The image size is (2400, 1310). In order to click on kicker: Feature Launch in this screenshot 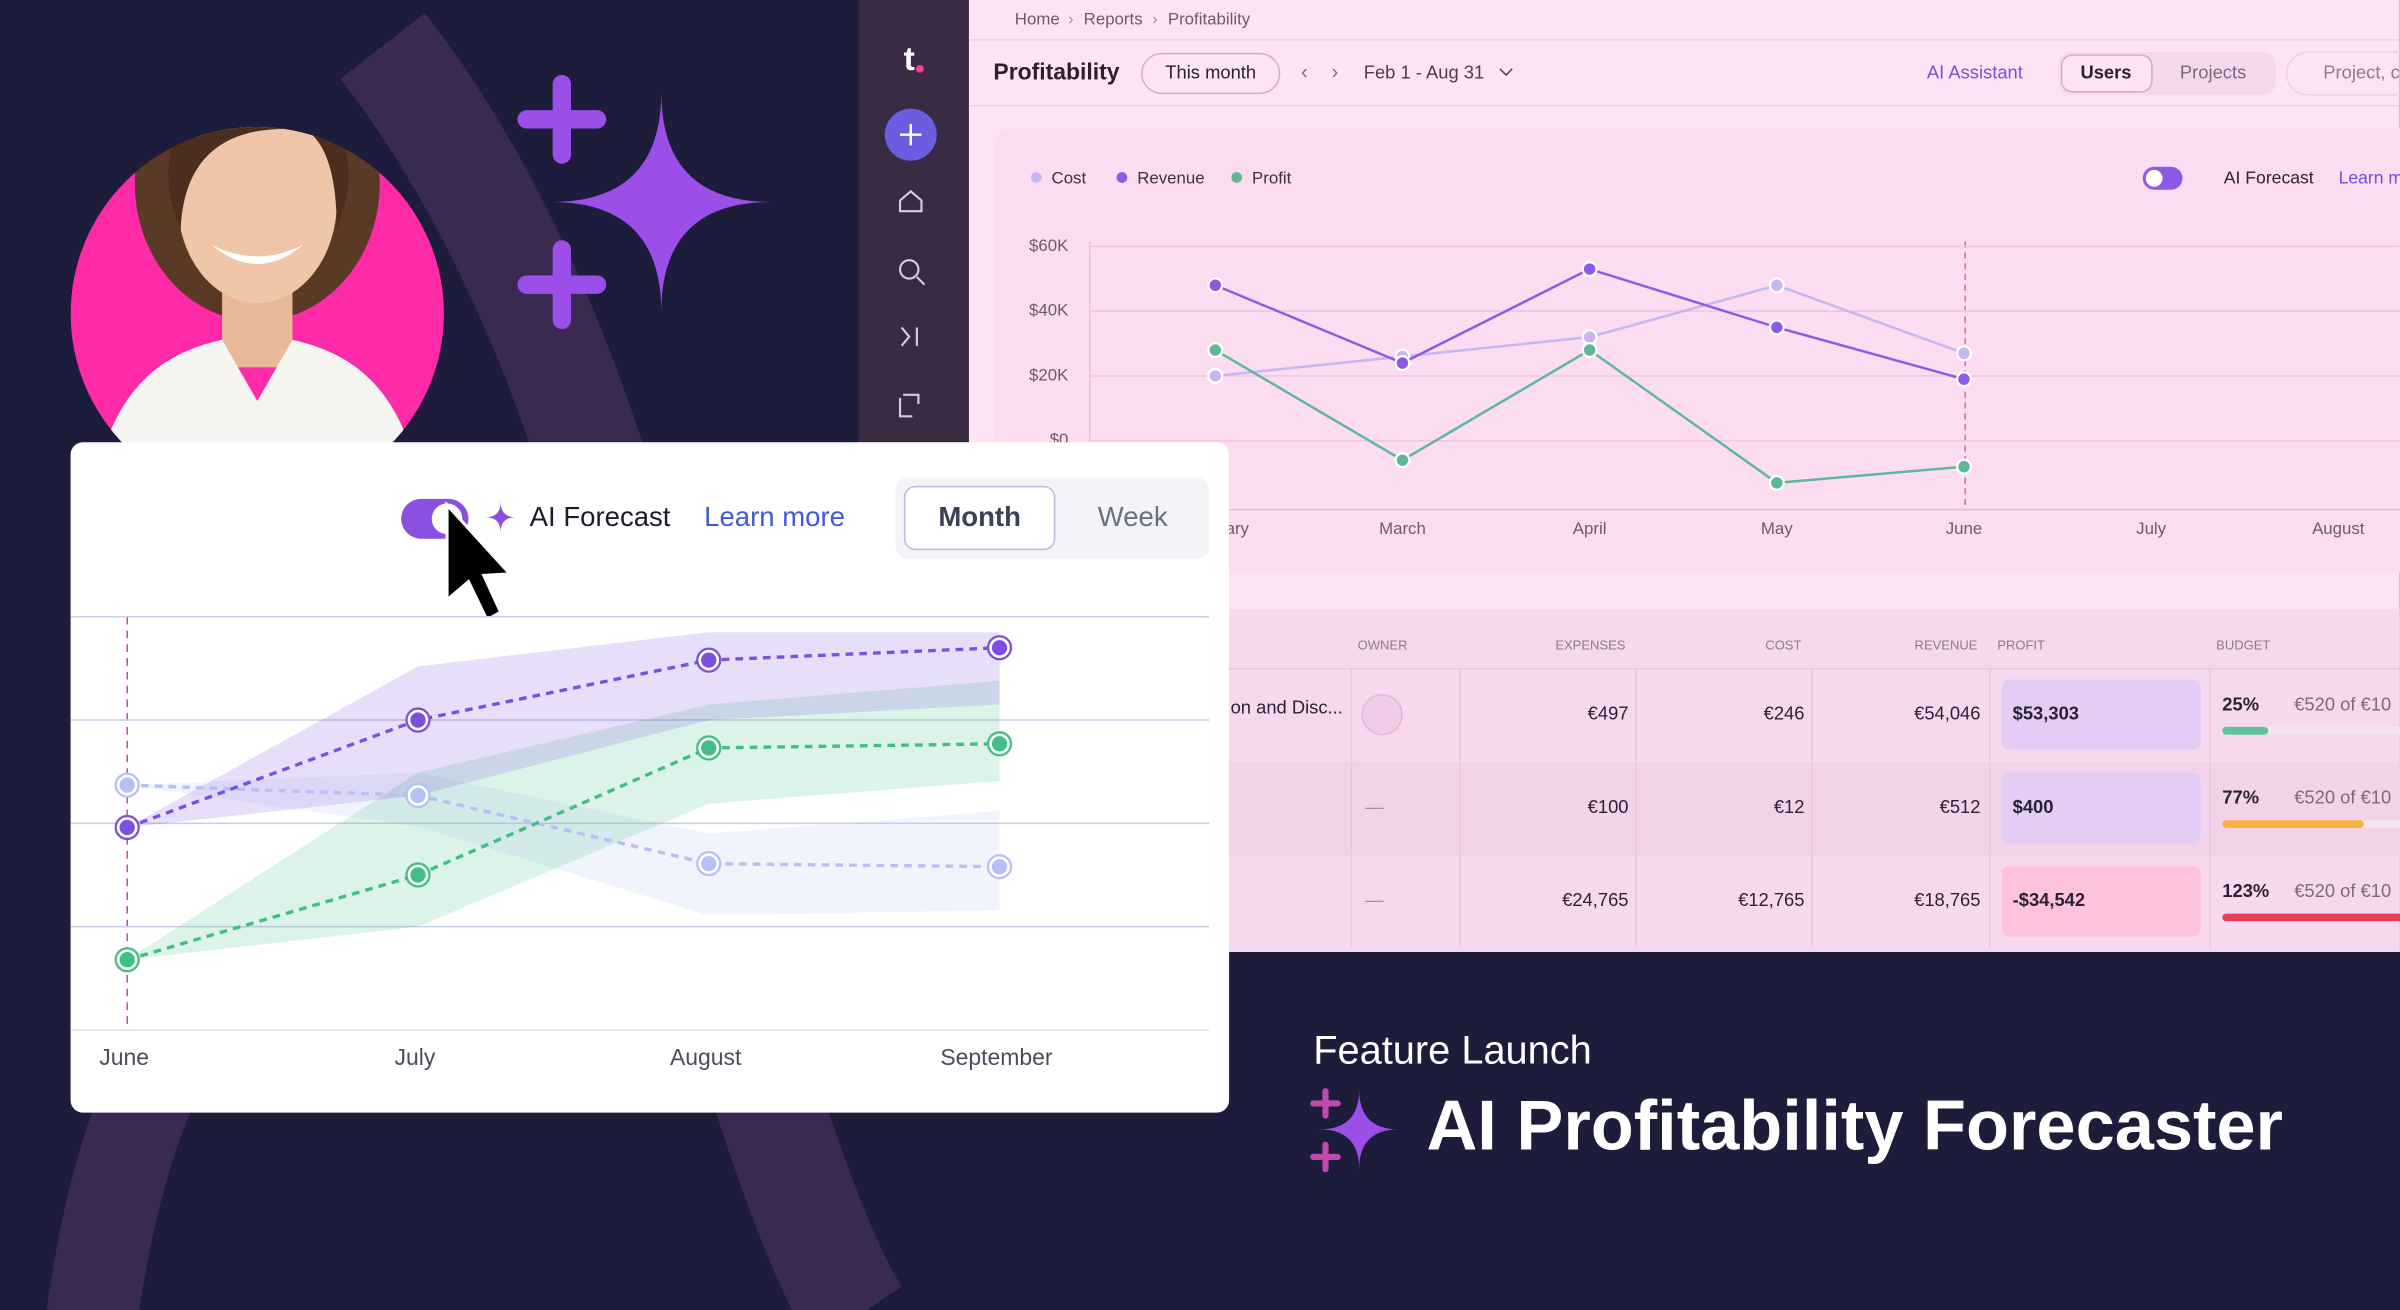, I will do `click(1452, 1050)`.